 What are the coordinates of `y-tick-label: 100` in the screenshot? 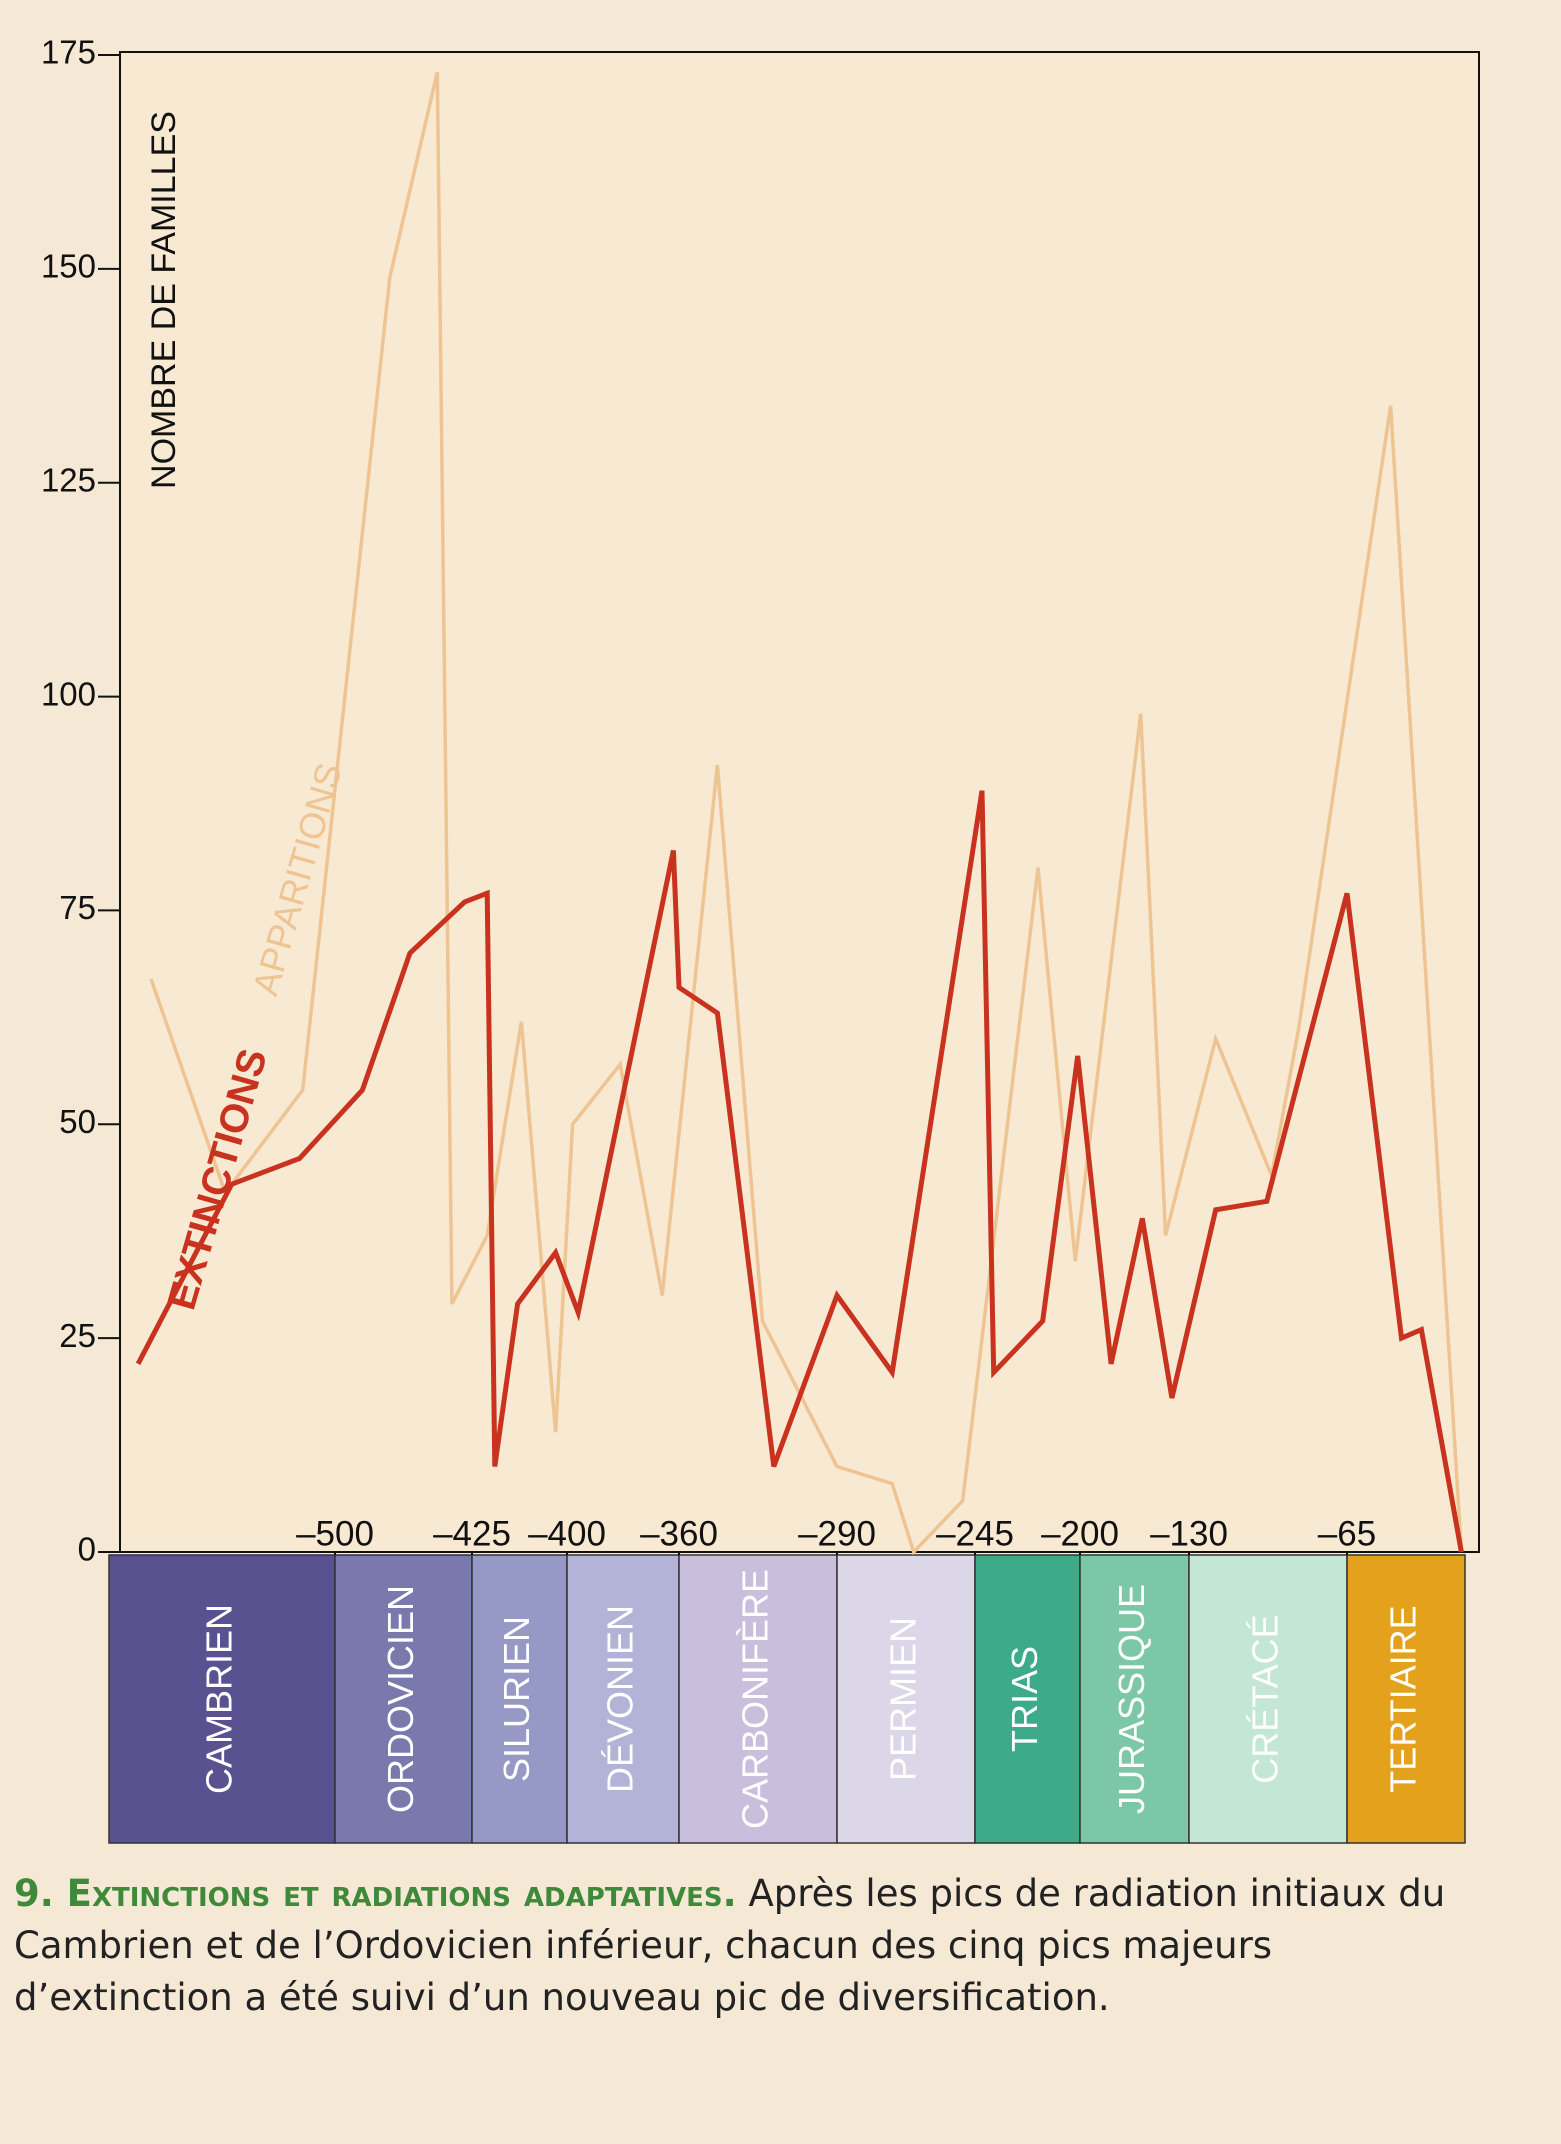 It's located at (68, 693).